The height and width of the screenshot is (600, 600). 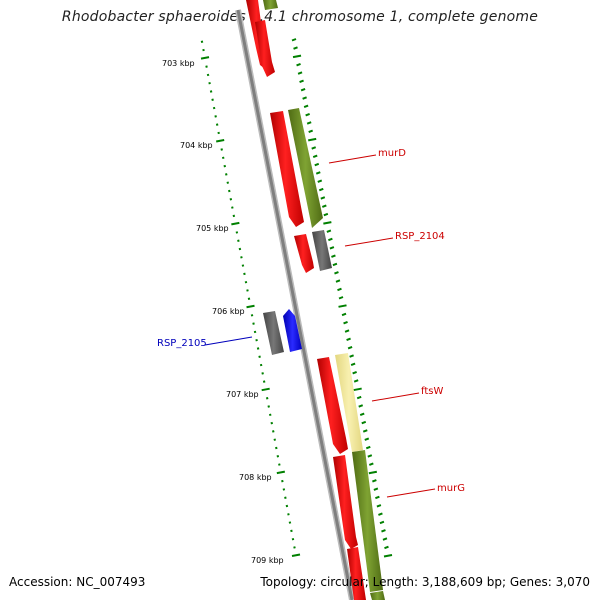 What do you see at coordinates (395, 397) in the screenshot?
I see `leader-ftsw` at bounding box center [395, 397].